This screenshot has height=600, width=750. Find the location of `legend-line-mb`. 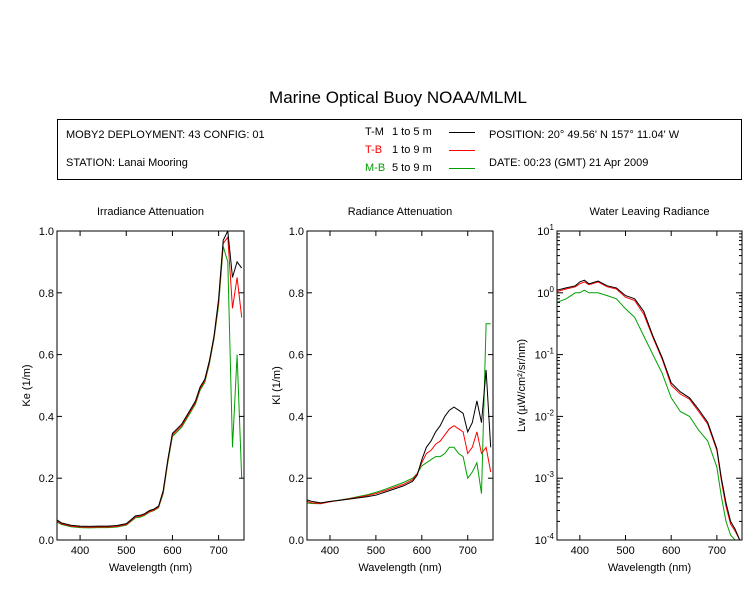

legend-line-mb is located at coordinates (462, 168).